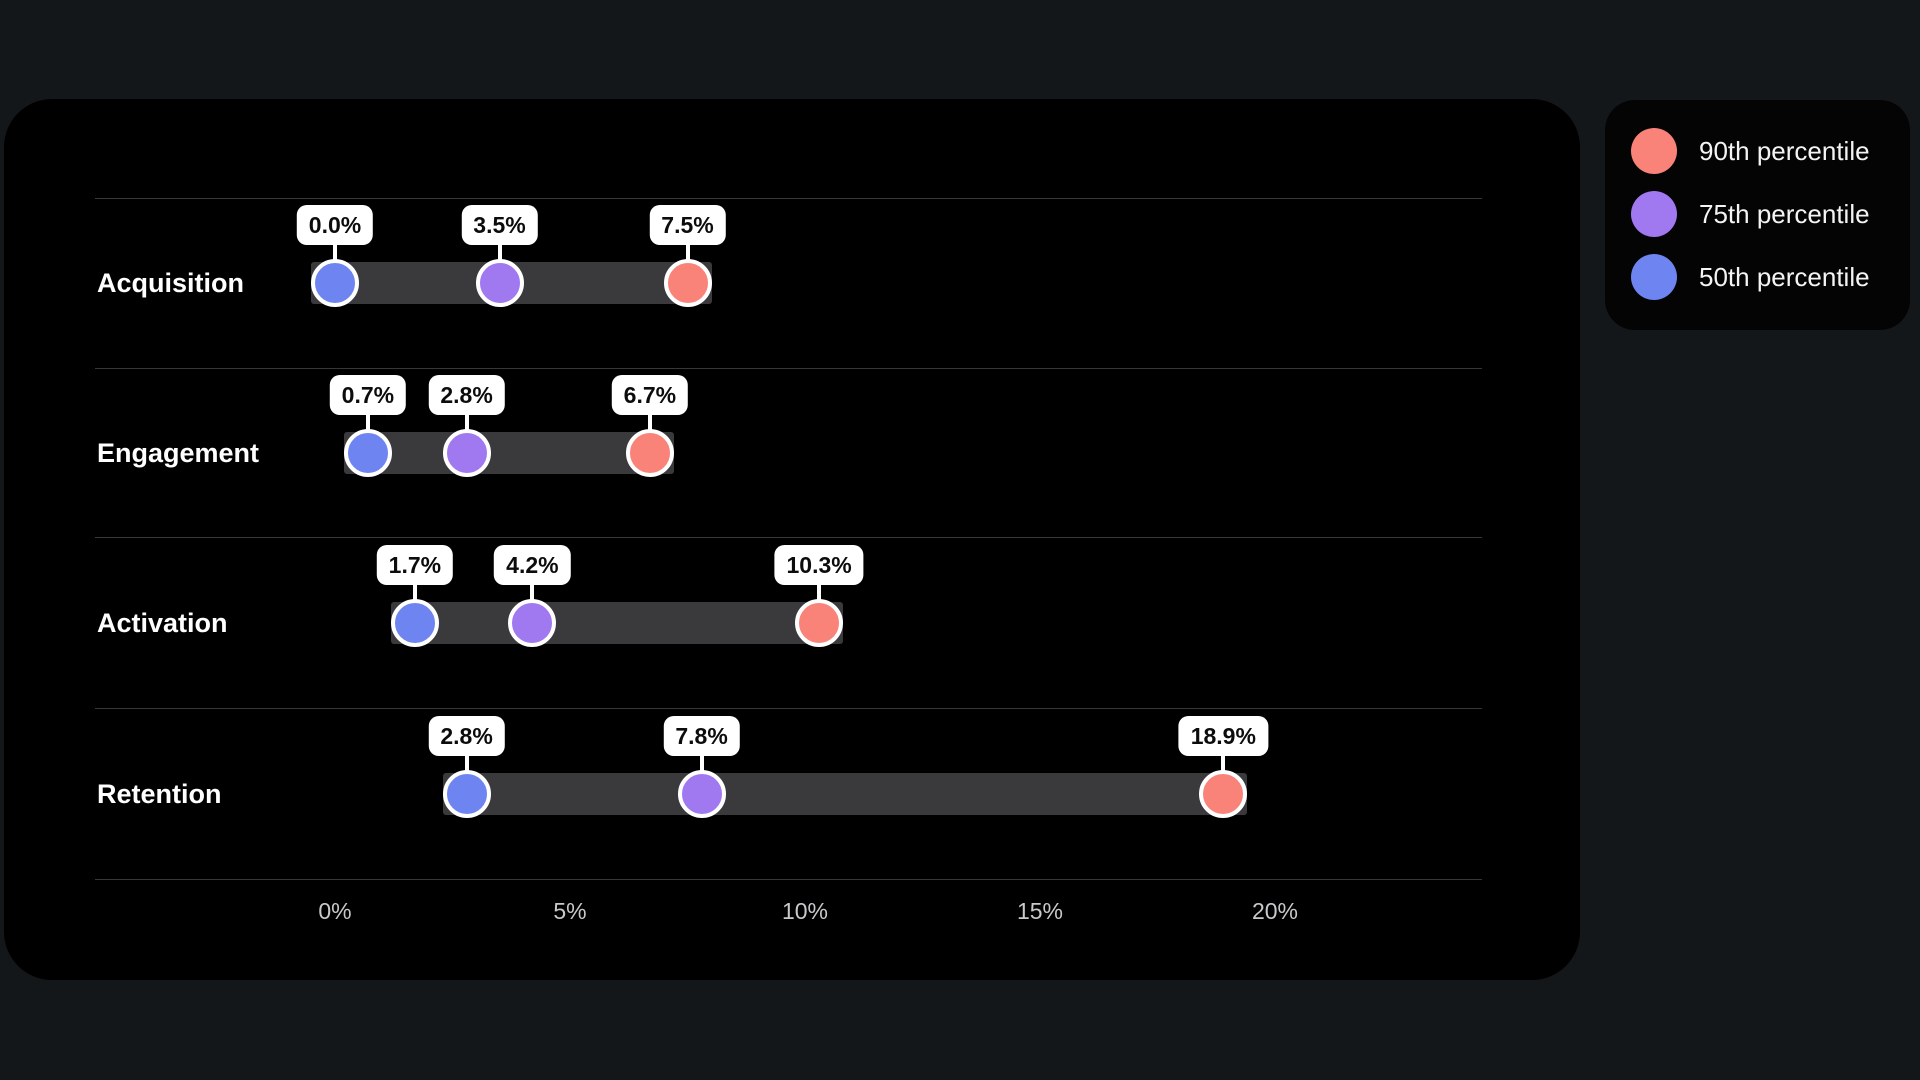 The image size is (1920, 1080). I want to click on legend-item-label: 90th percentile, so click(1784, 150).